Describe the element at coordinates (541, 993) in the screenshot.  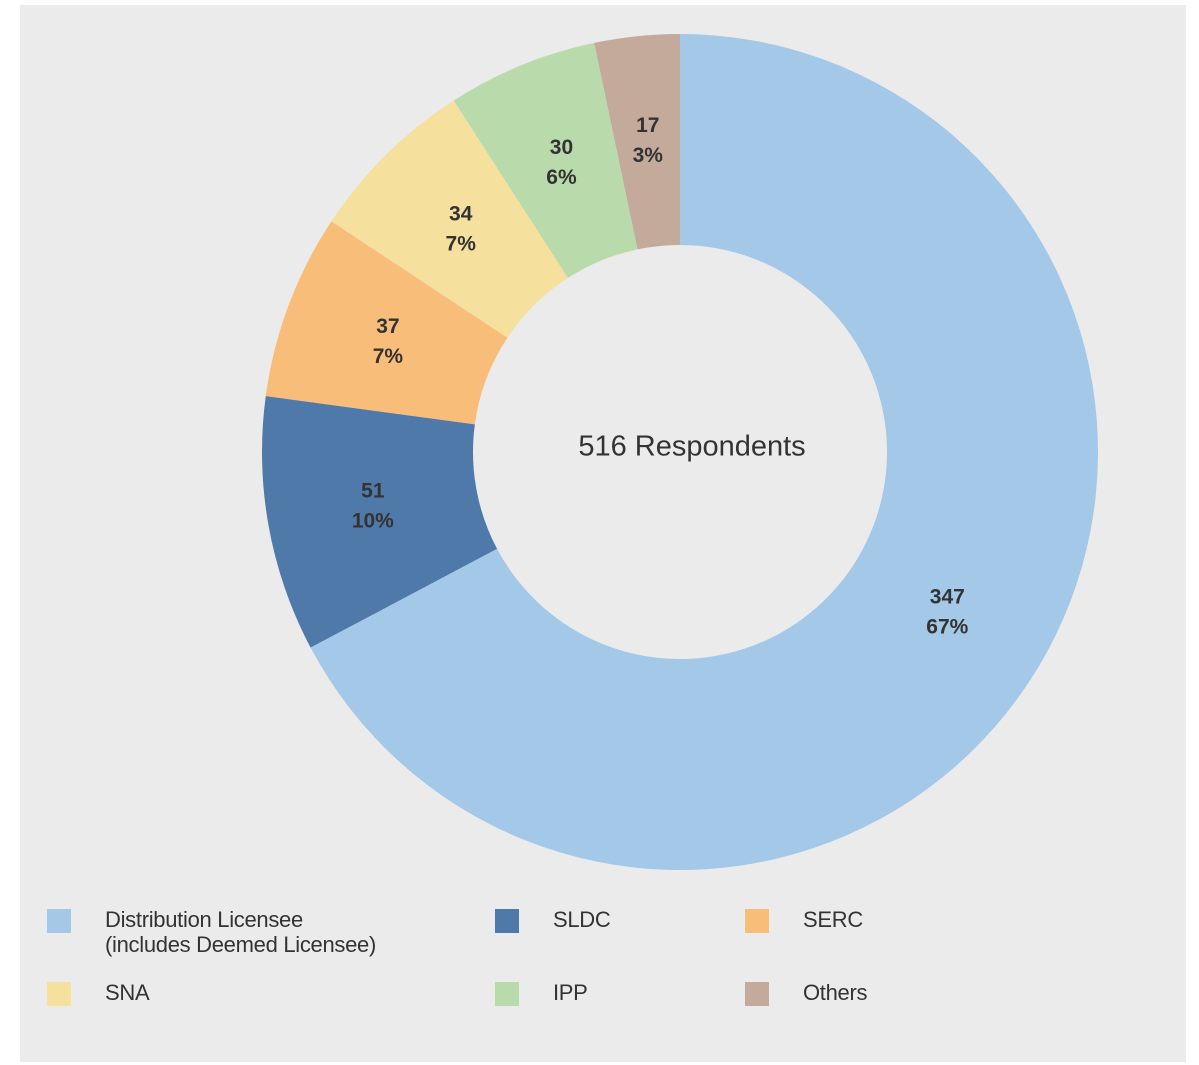
I see `legend-item: IPP` at that location.